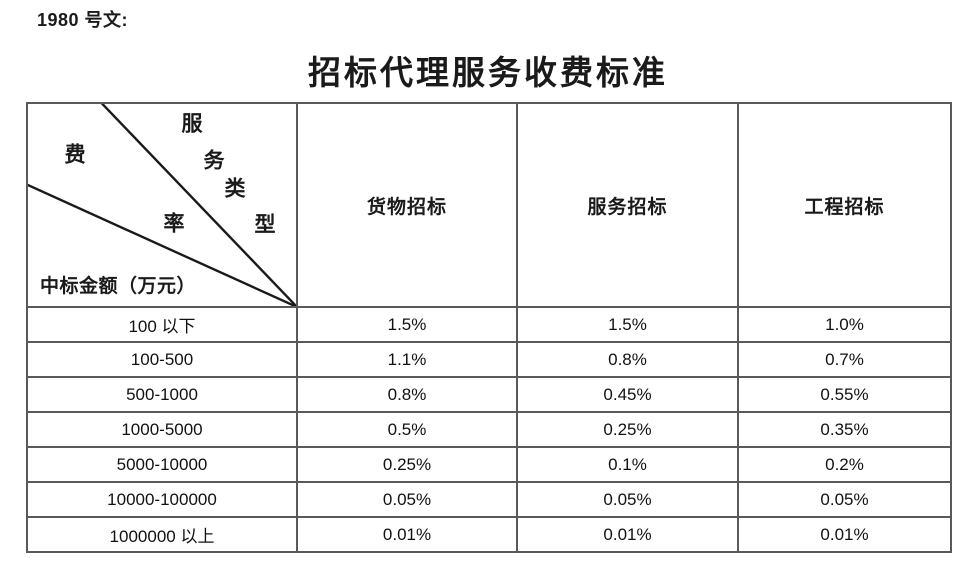 This screenshot has height=581, width=976. I want to click on column-header-goods: 货物招标, so click(407, 205).